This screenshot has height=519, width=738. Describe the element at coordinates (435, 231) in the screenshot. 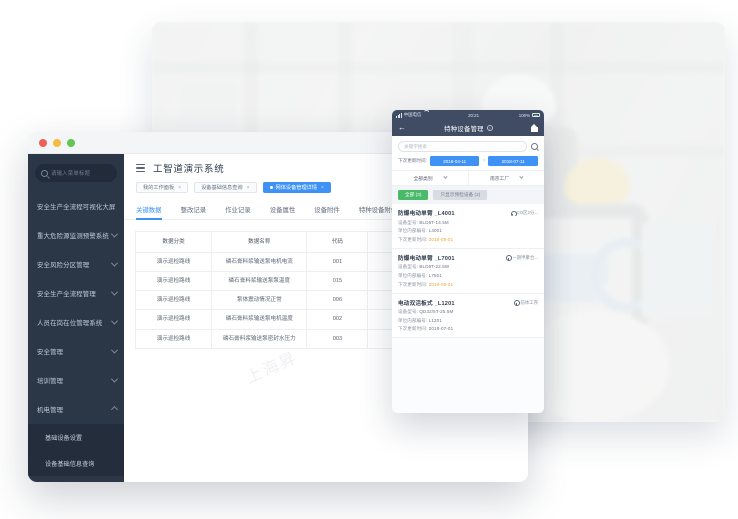

I see `device-code-value: L4001` at that location.